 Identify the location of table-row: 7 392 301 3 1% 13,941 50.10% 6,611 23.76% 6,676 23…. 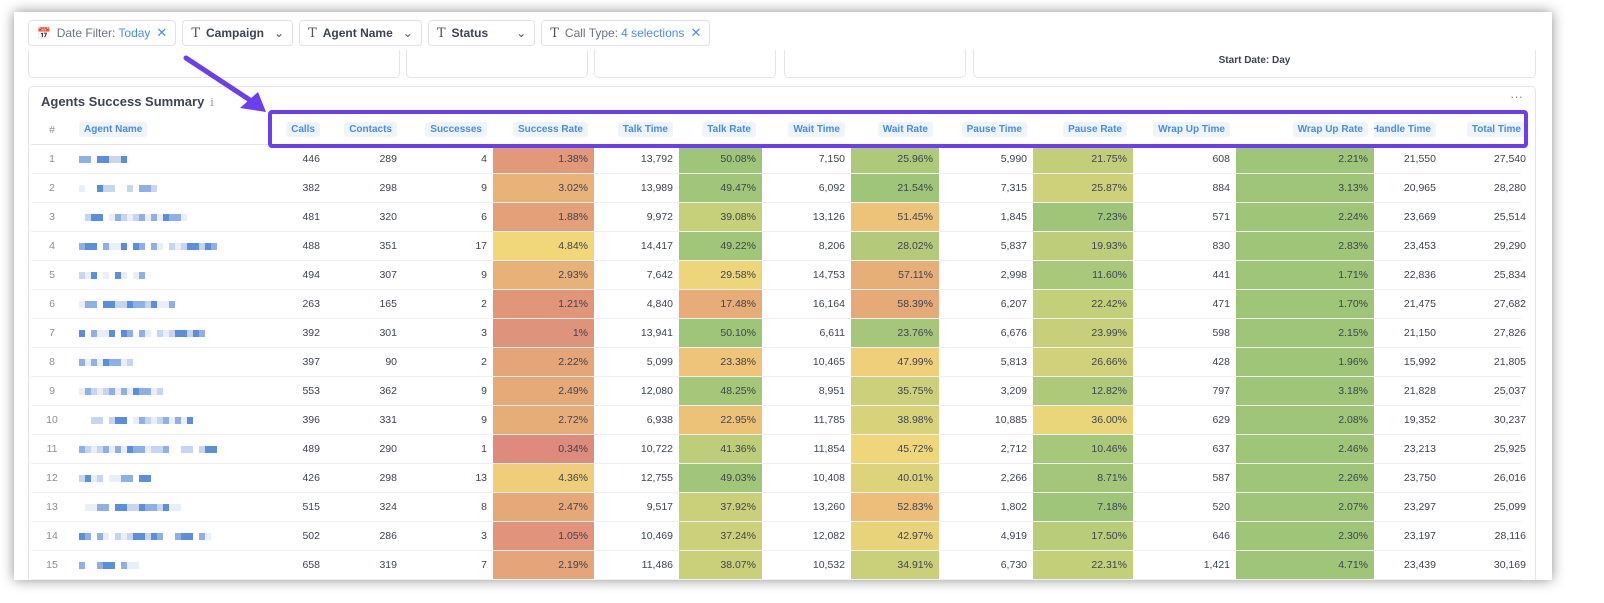
(778, 333).